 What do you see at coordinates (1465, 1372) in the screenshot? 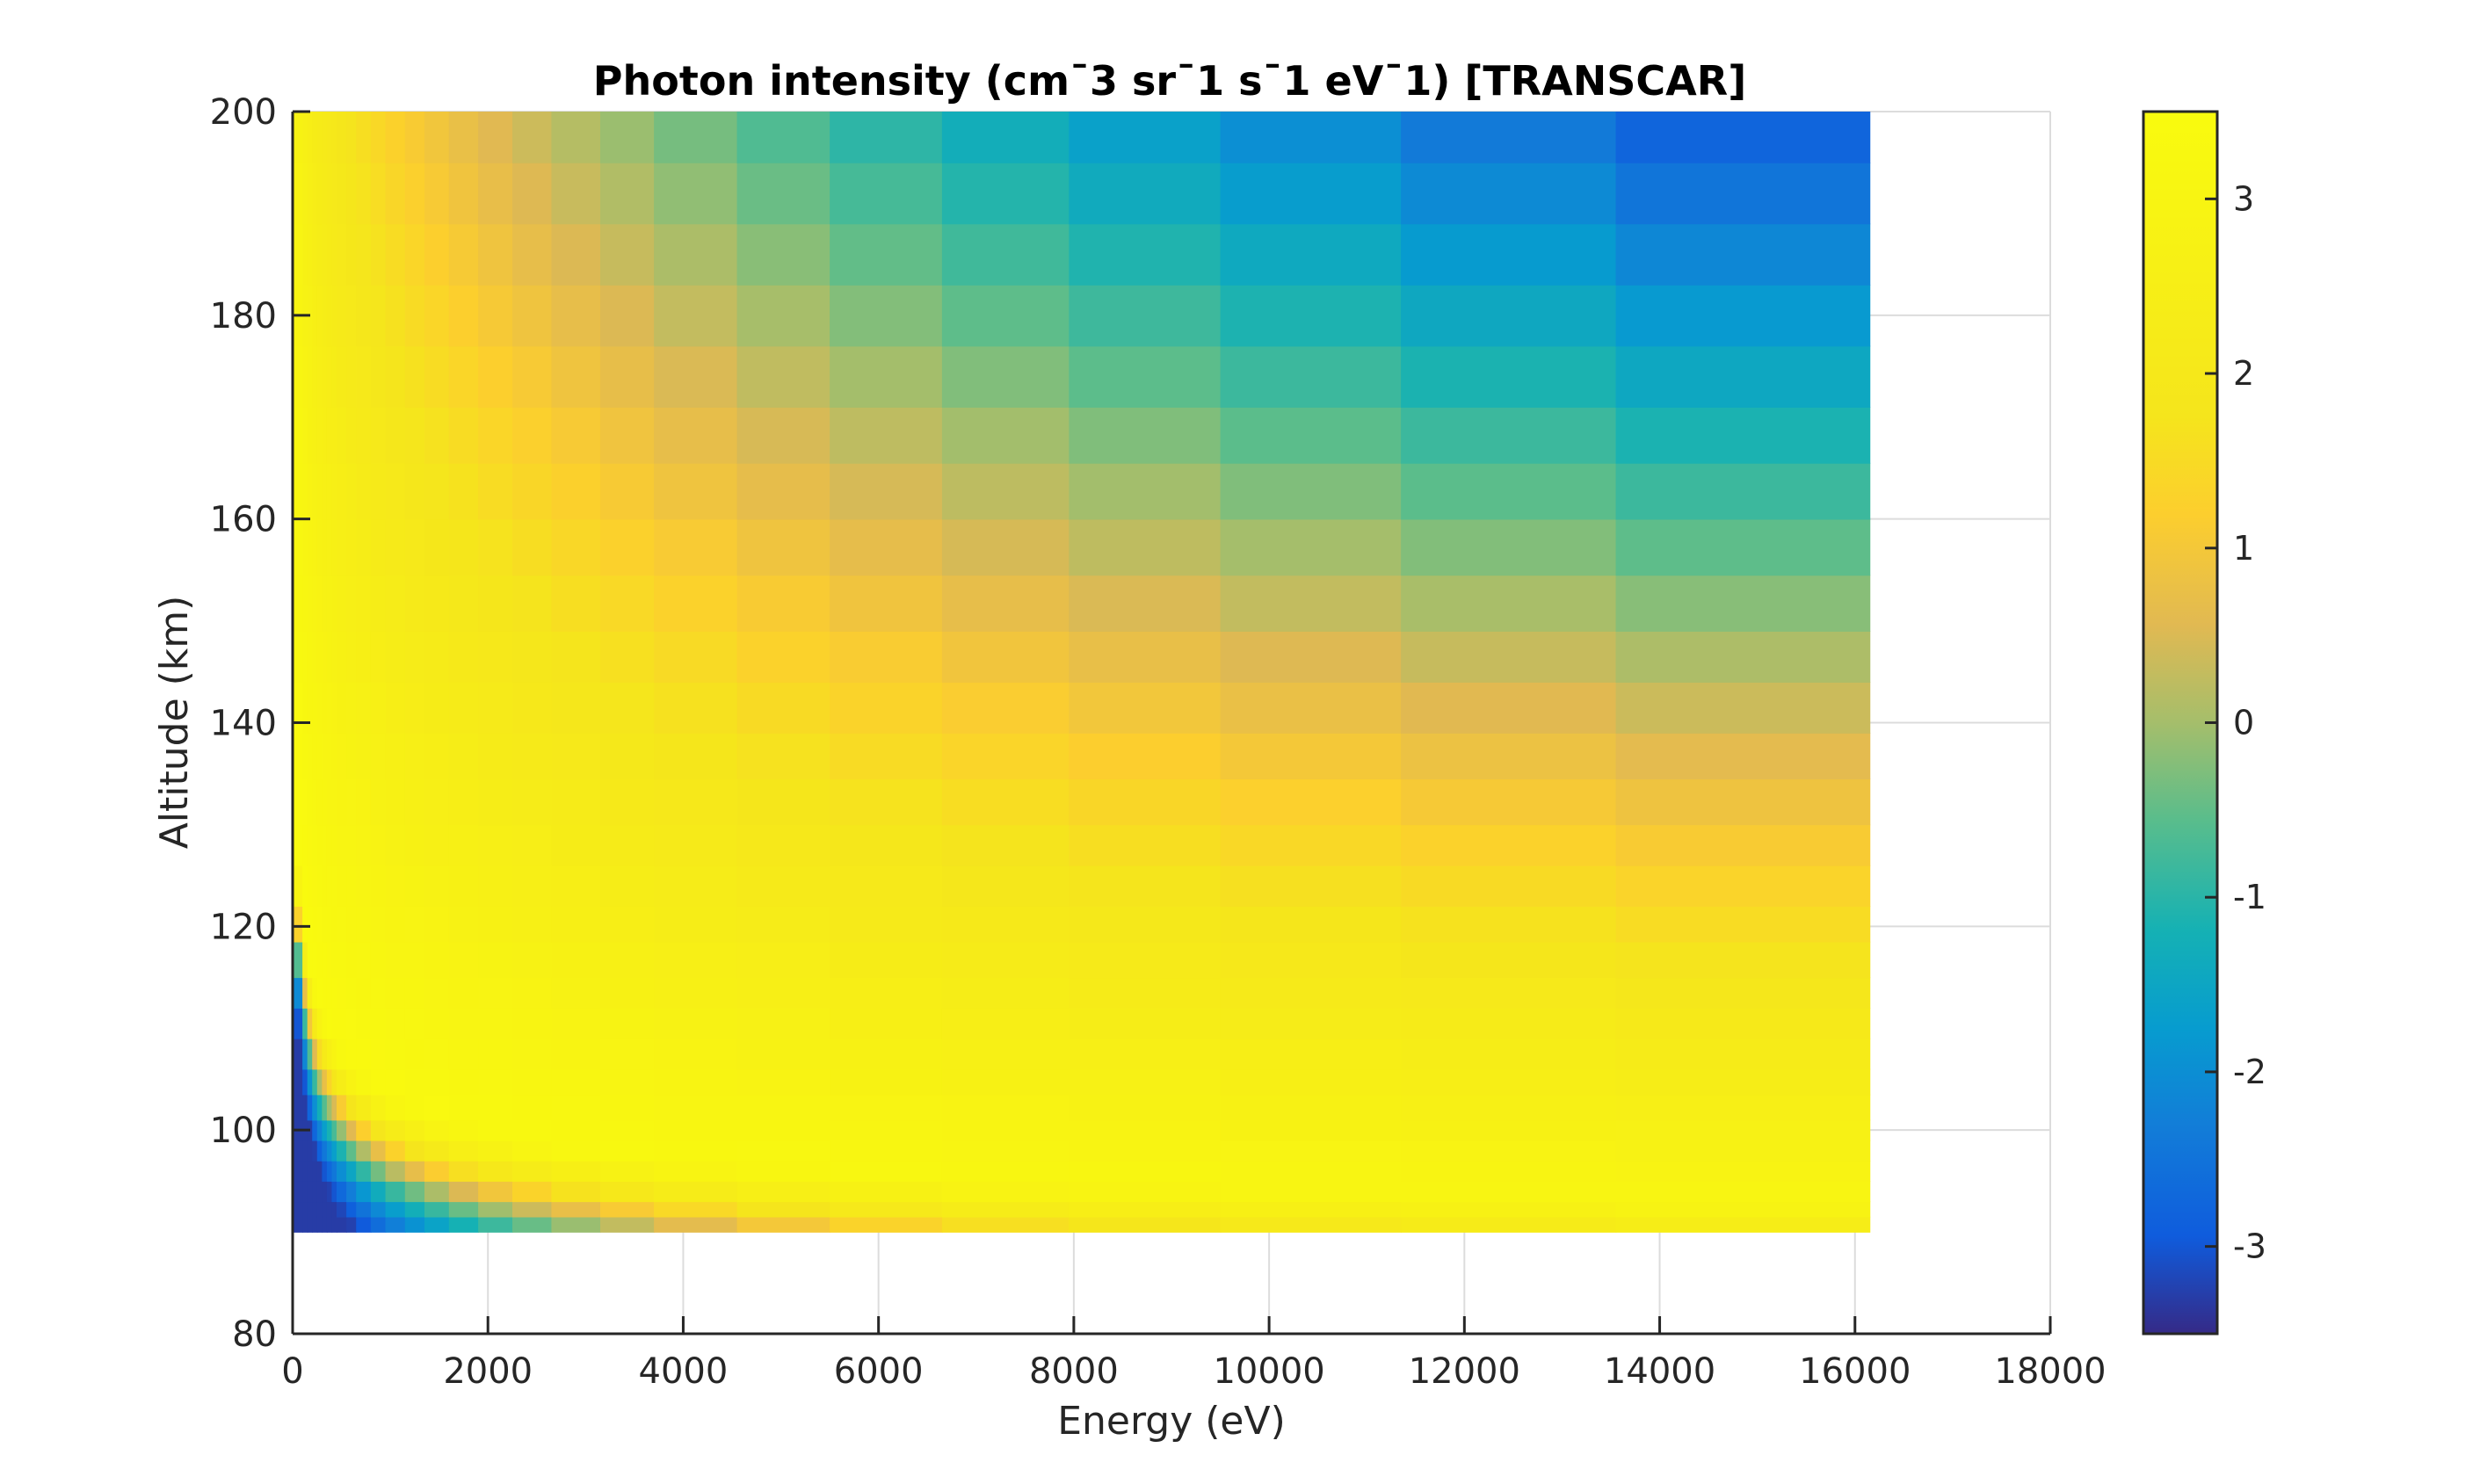
I see `x-tick-label: 12000` at bounding box center [1465, 1372].